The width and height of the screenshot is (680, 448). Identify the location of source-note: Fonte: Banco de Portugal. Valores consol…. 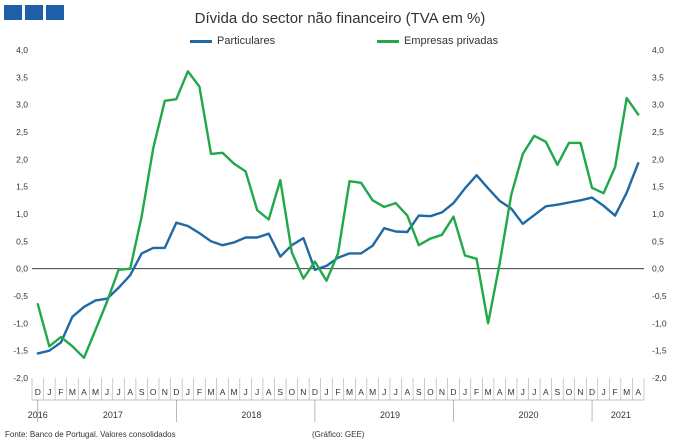
(90, 434).